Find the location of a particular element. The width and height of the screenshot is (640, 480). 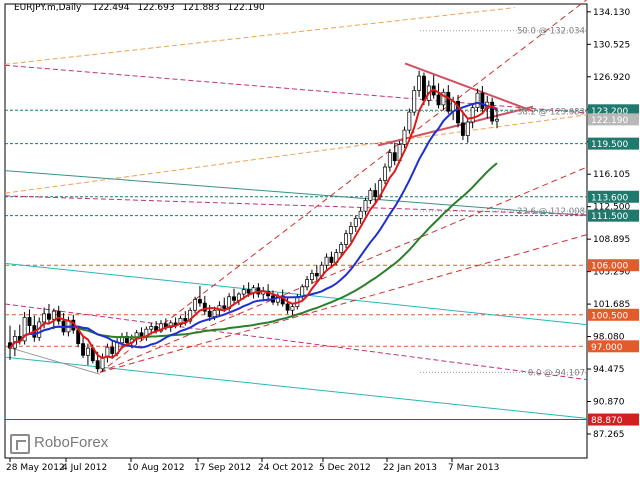

ohlc-readout: 122.494 122.693 121.883 122.190 is located at coordinates (181, 8).